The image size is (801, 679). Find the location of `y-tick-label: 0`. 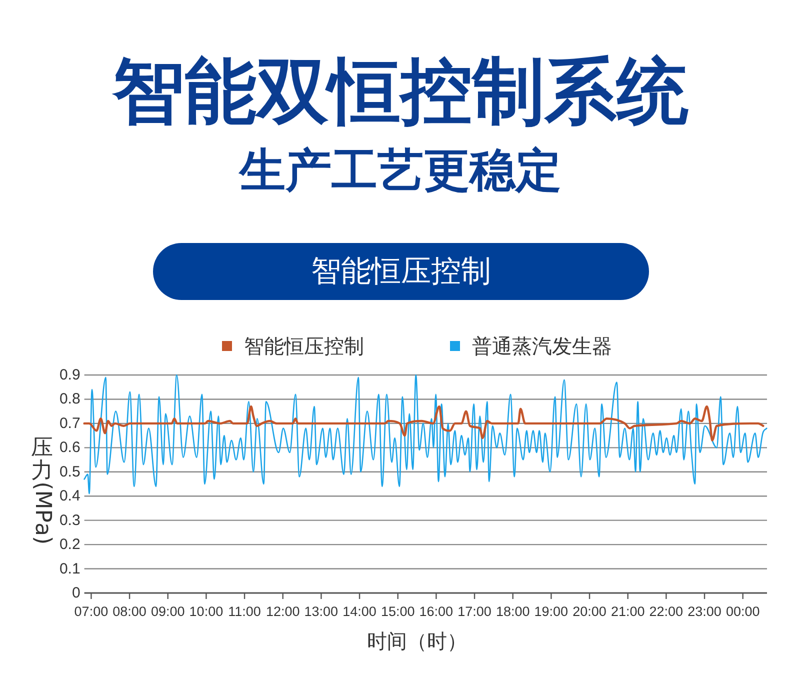

y-tick-label: 0 is located at coordinates (76, 593).